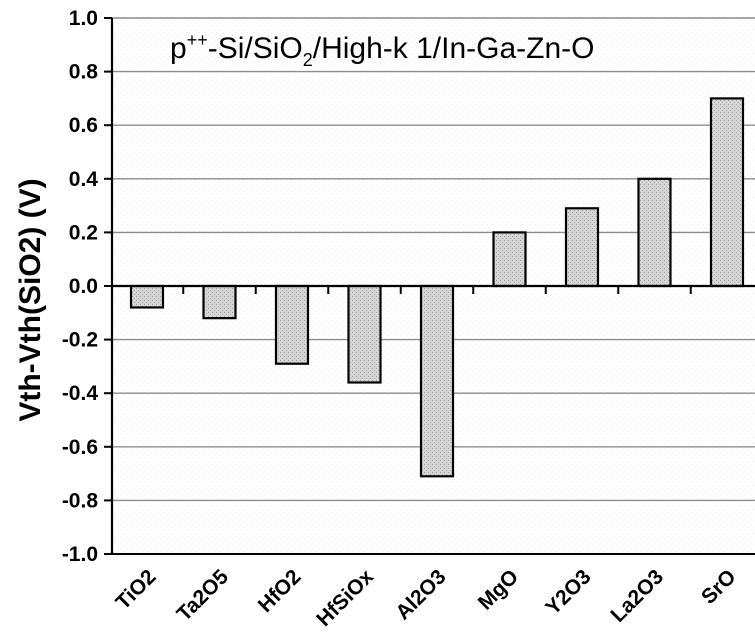  I want to click on x-category-label: Al2O3, so click(420, 594).